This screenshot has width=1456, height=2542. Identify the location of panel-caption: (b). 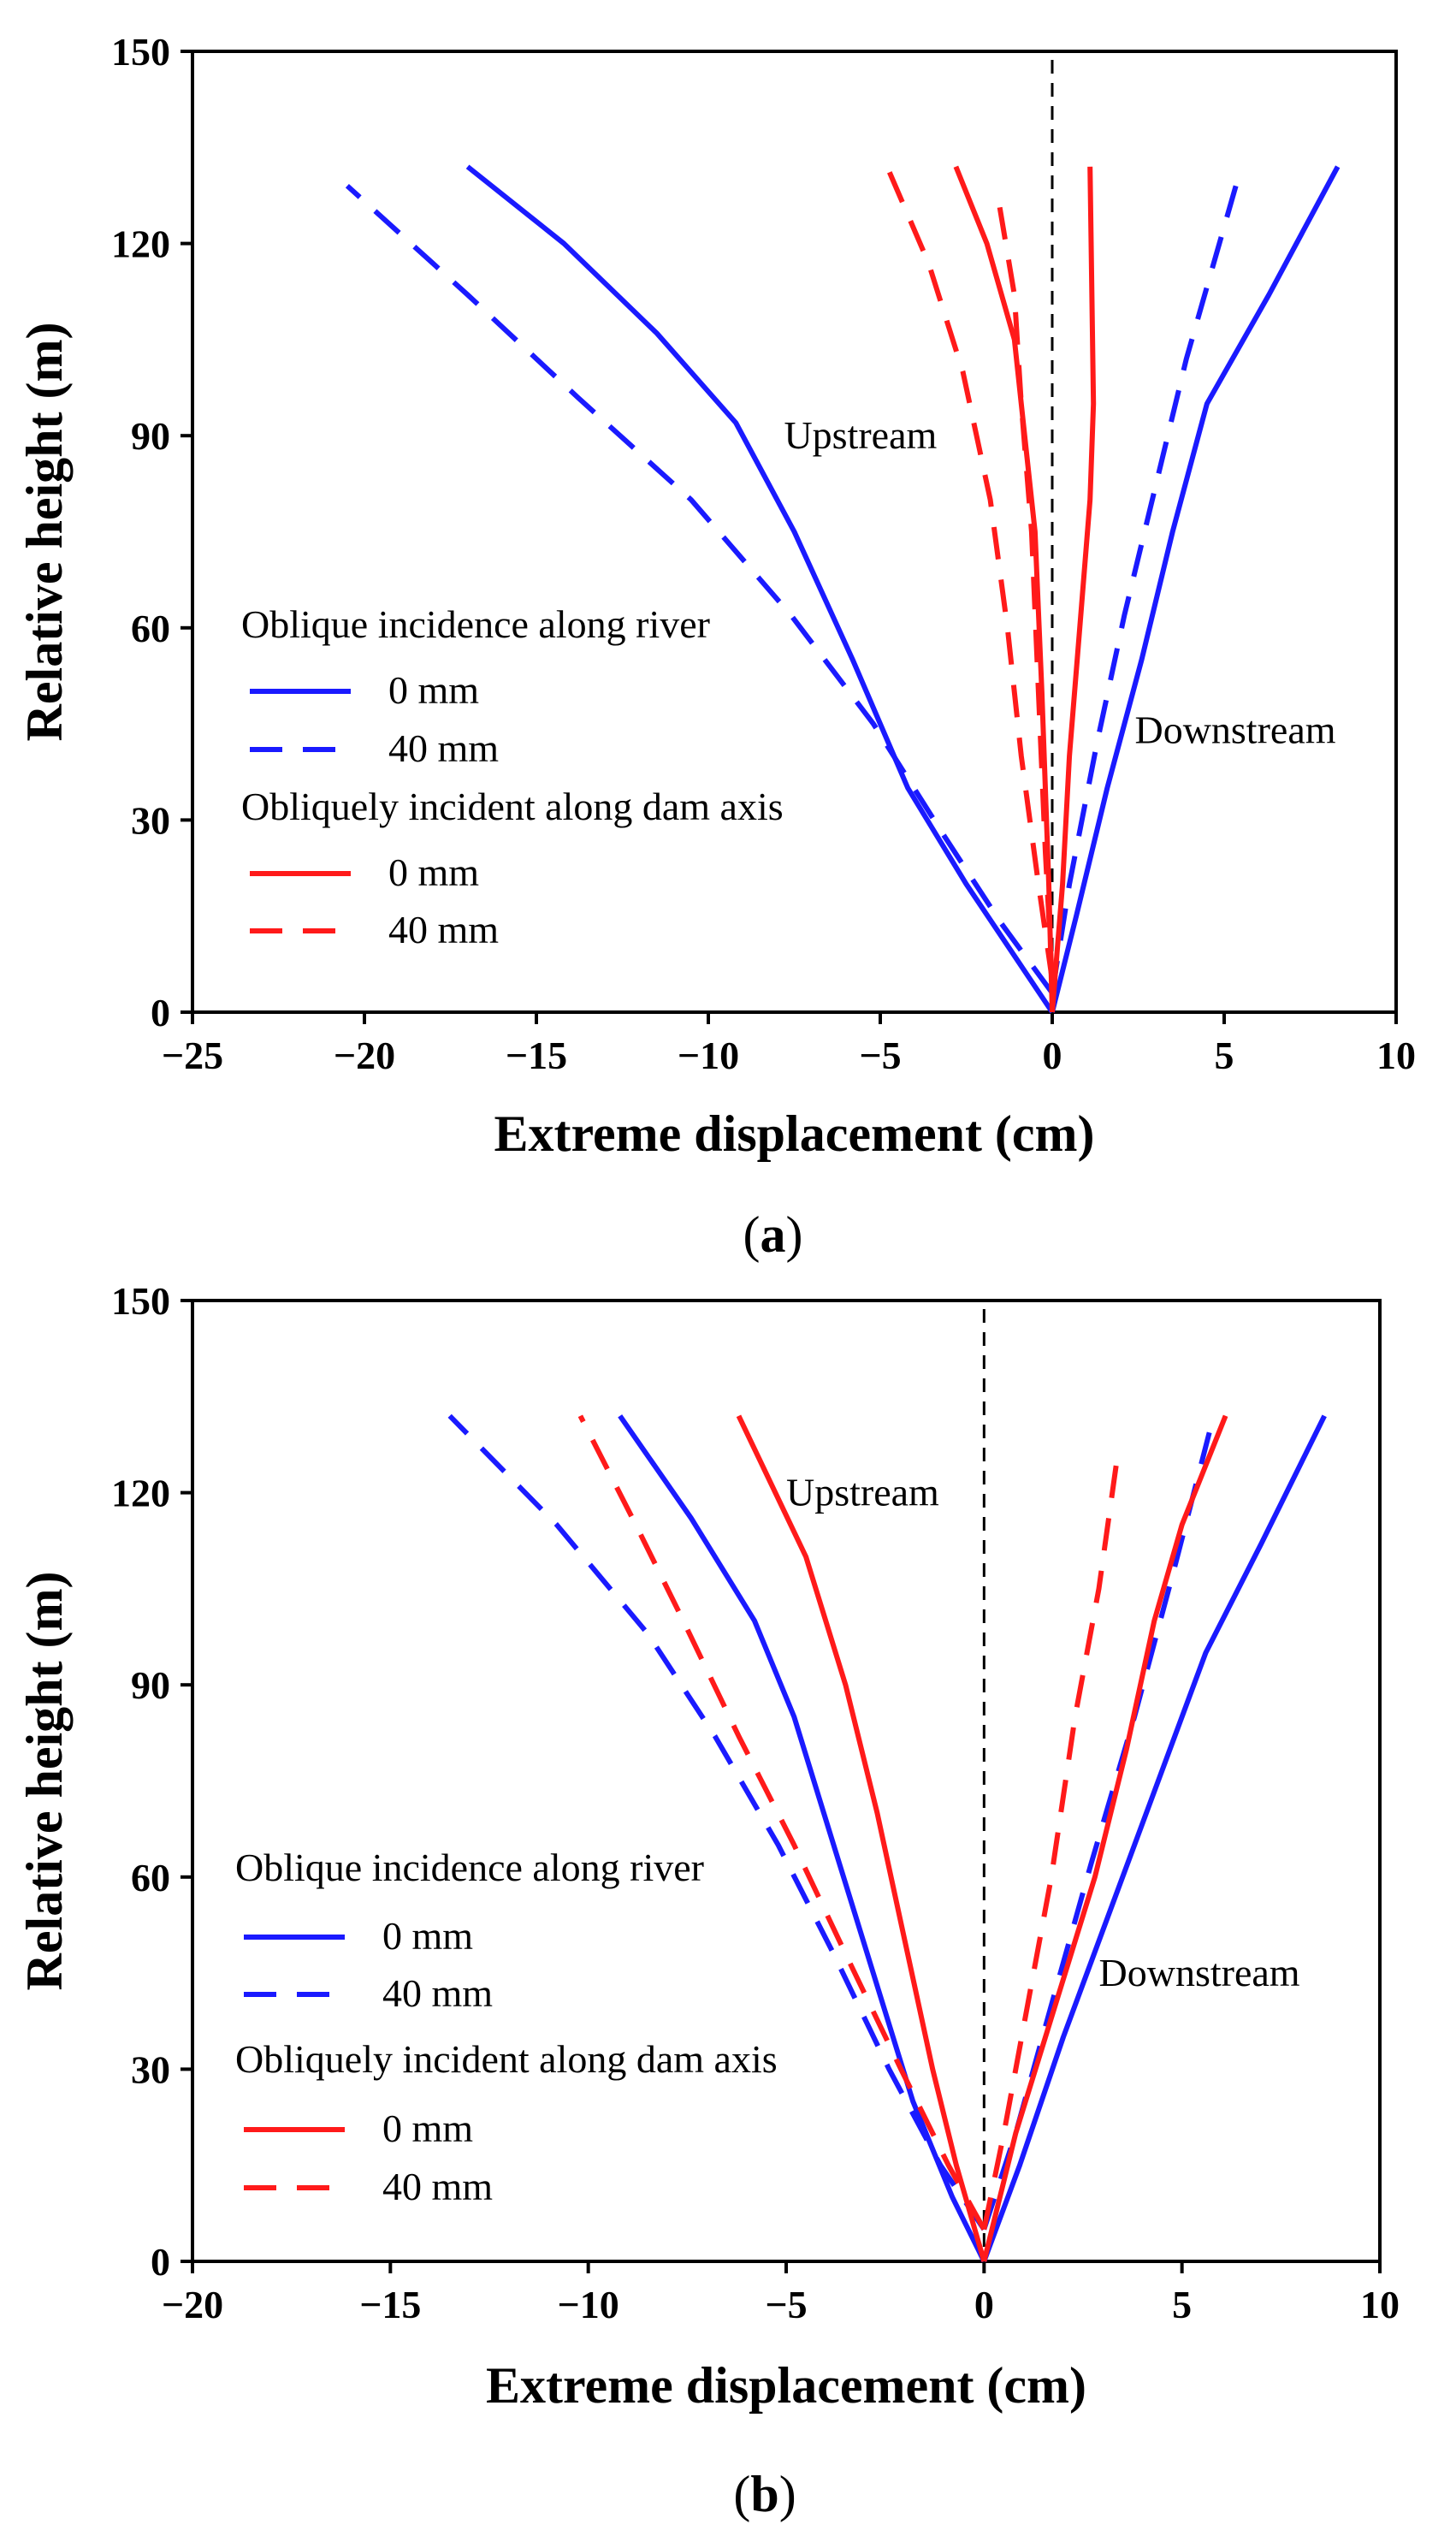
(764, 2494).